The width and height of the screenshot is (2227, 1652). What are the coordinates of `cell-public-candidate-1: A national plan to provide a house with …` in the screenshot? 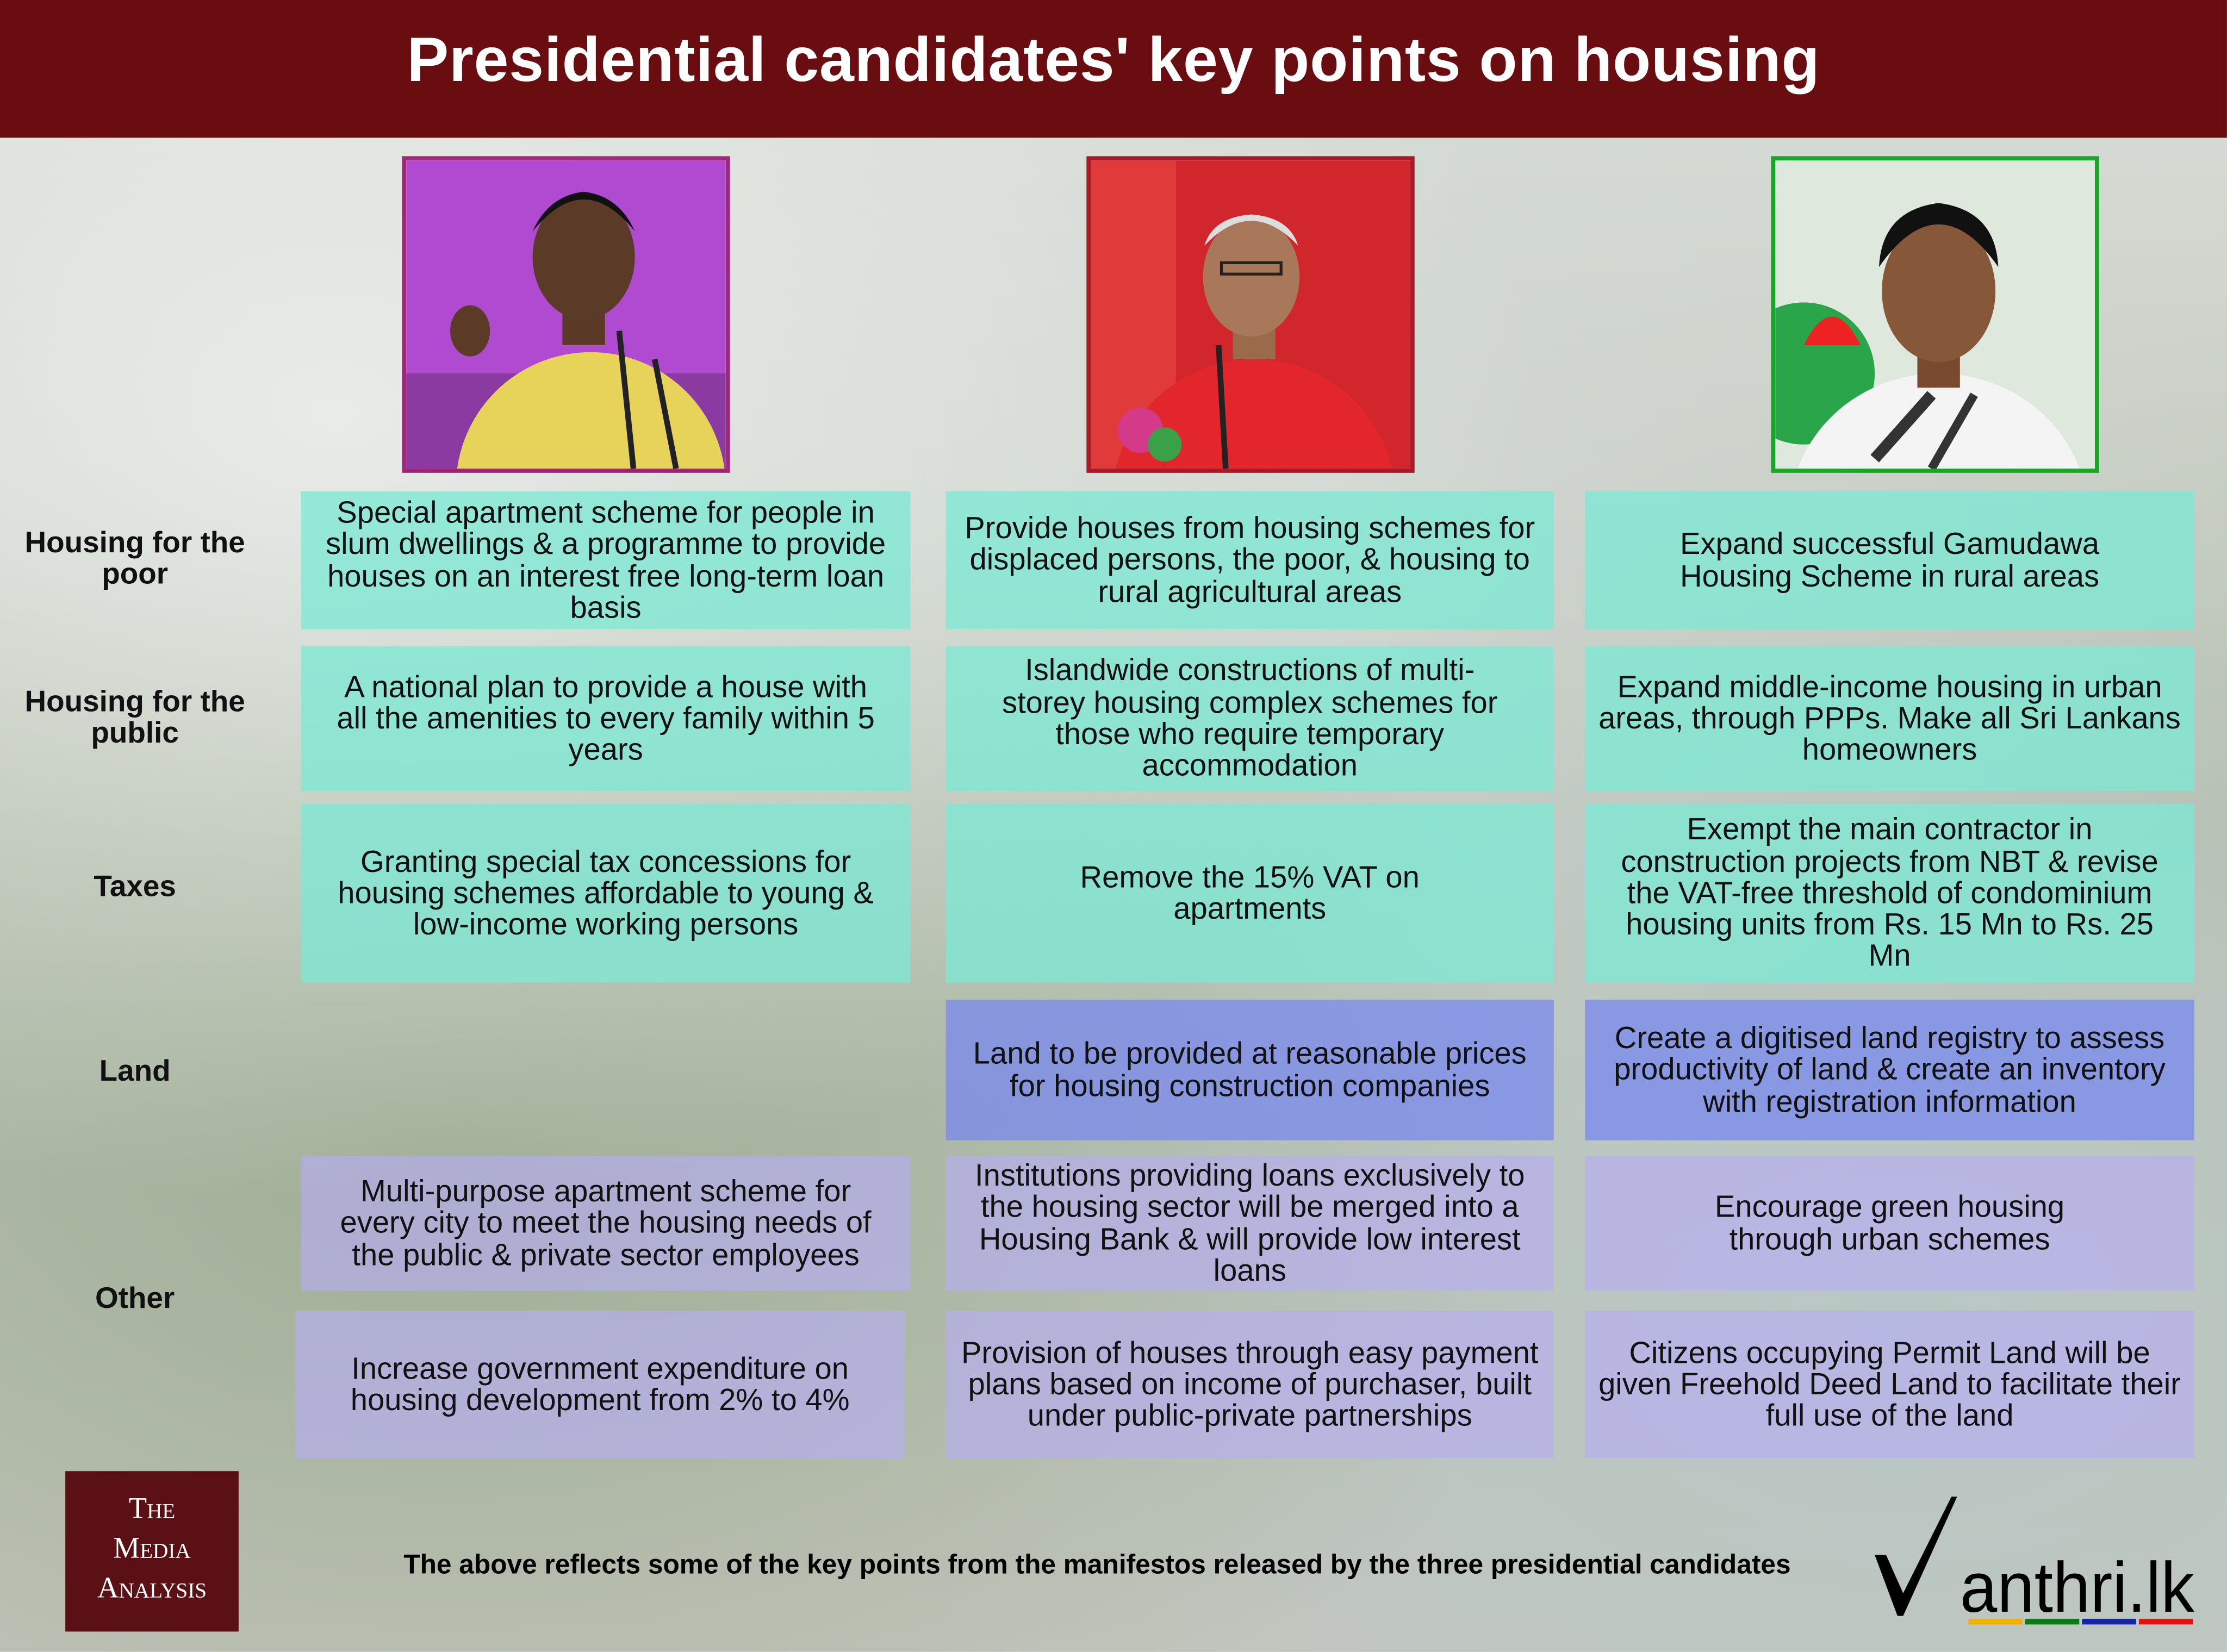 It's located at (606, 719).